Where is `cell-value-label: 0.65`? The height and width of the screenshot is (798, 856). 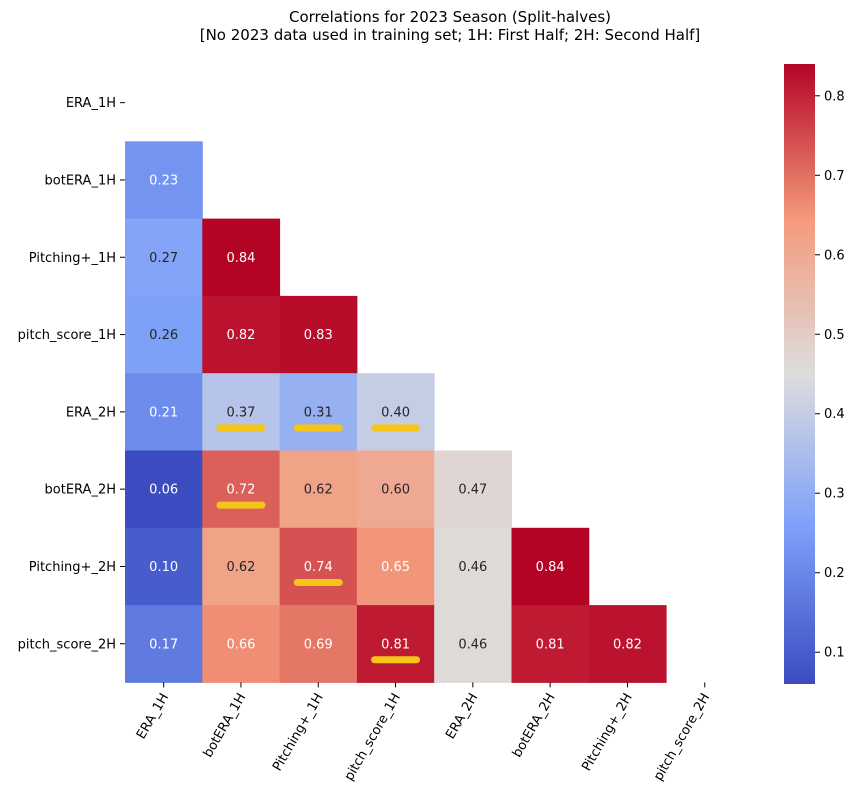
cell-value-label: 0.65 is located at coordinates (395, 567).